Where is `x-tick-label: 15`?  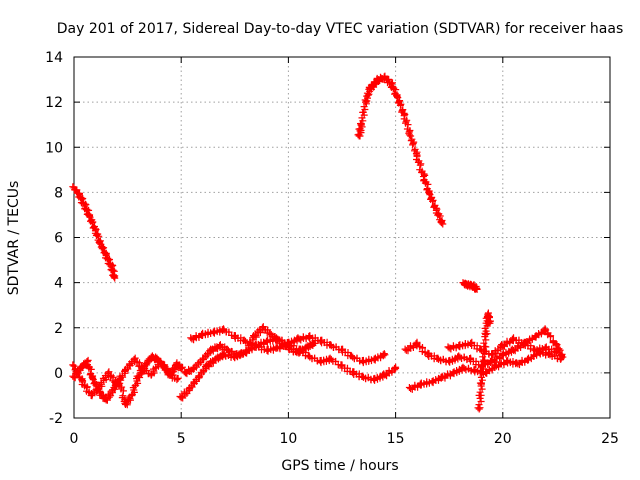
x-tick-label: 15 is located at coordinates (396, 439).